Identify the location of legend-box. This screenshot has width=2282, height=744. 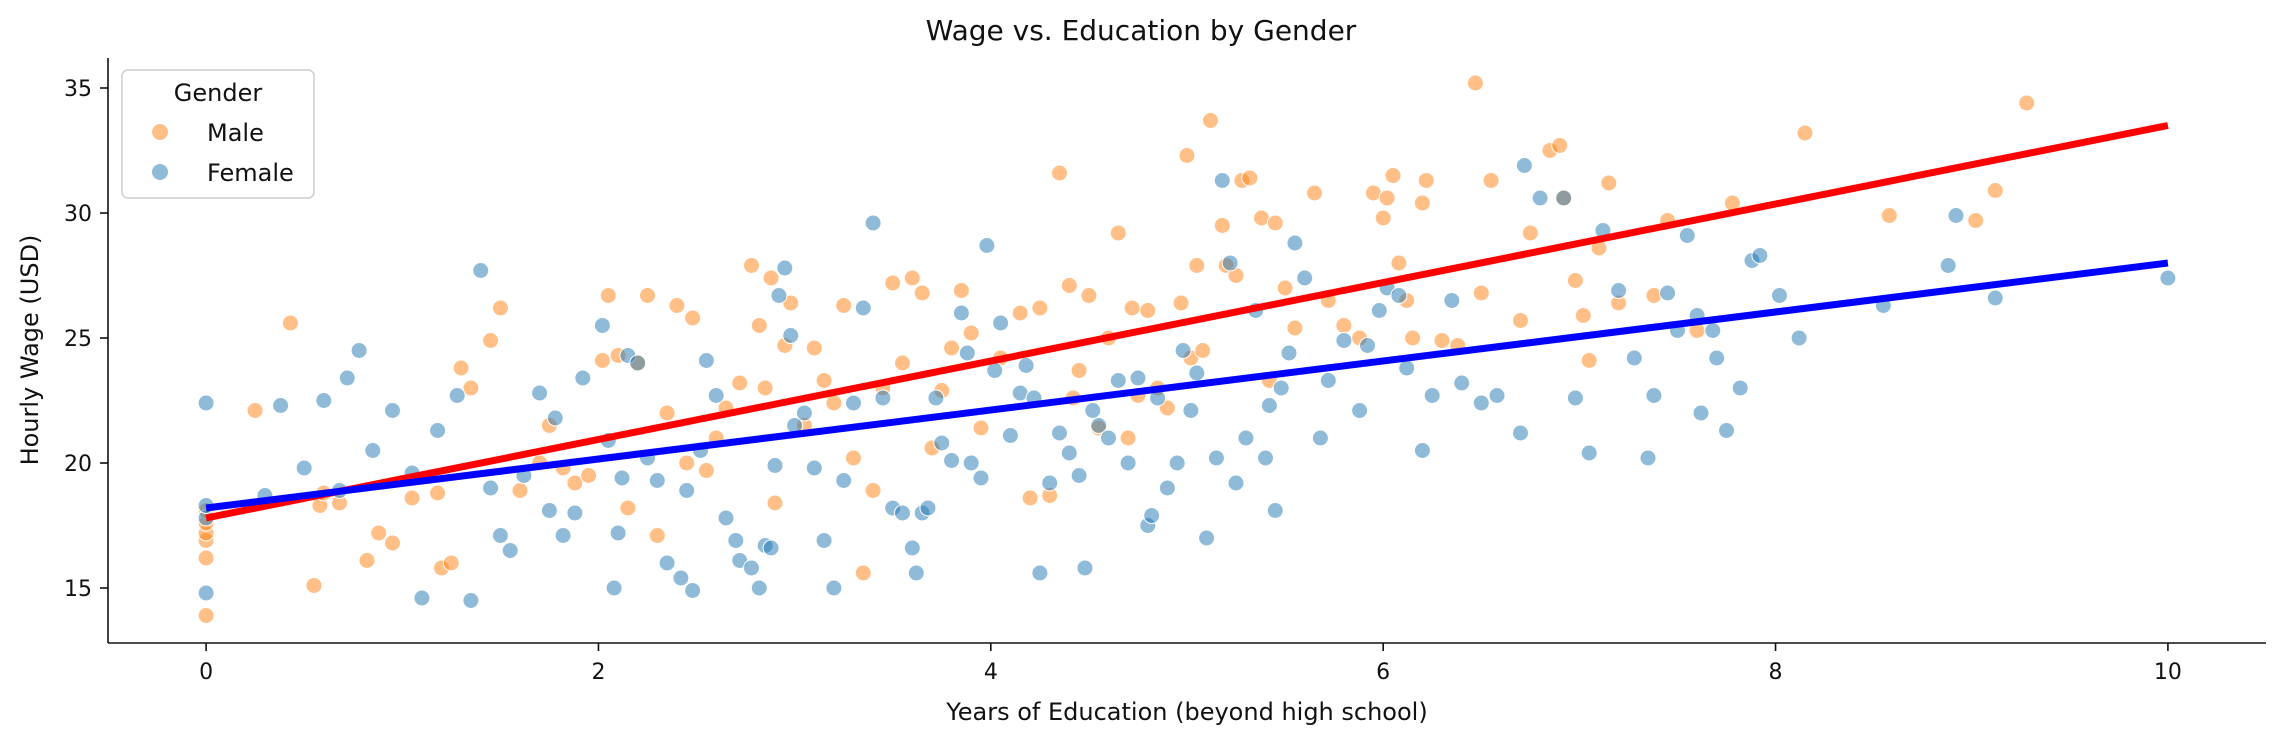
(218, 134).